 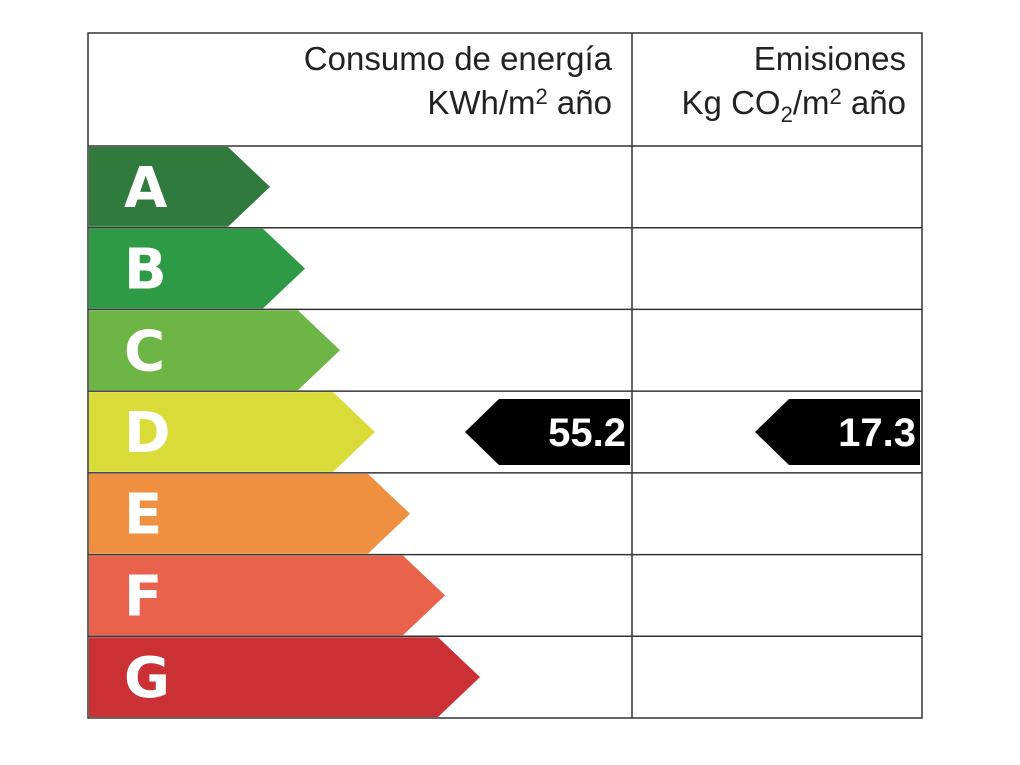 I want to click on energy-unit: KWh/m2 año, so click(x=519, y=102).